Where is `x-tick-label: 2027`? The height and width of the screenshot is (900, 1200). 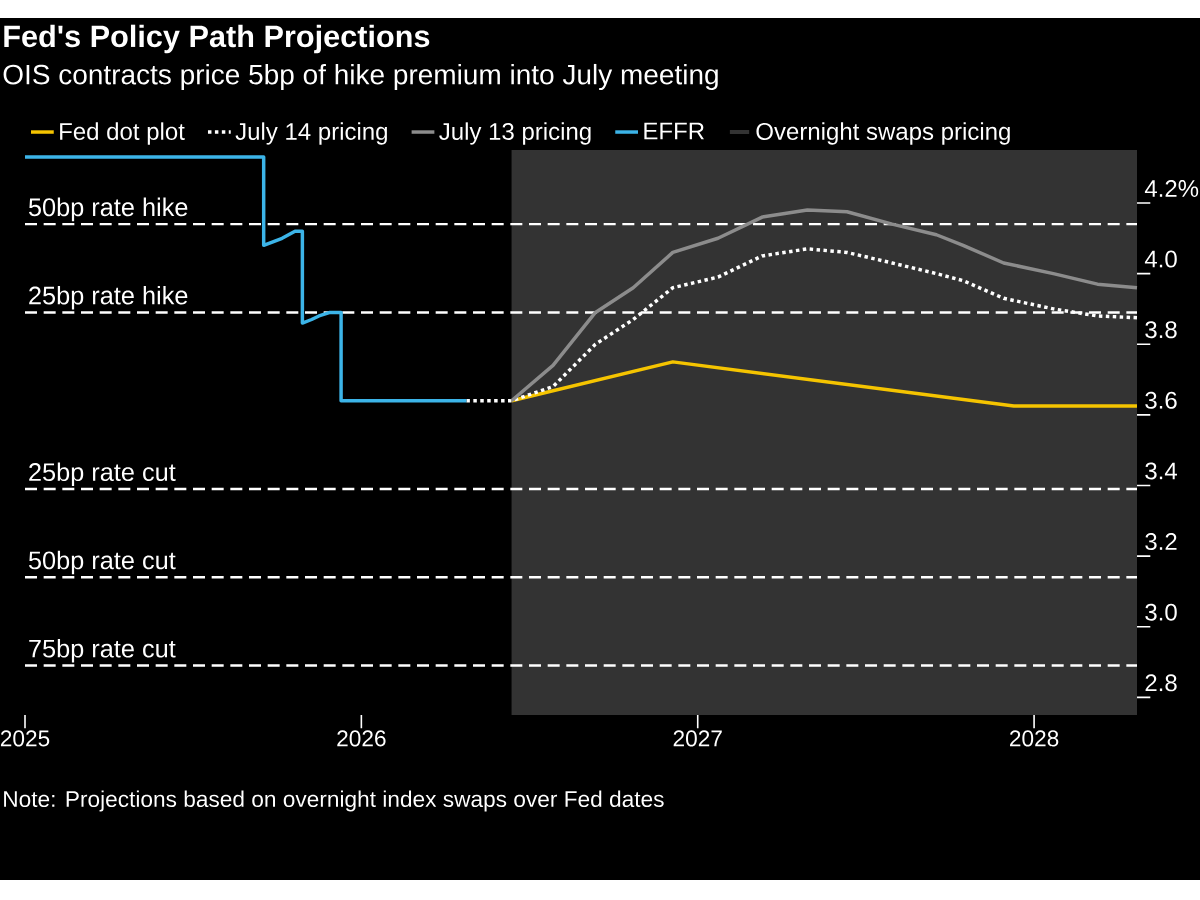 x-tick-label: 2027 is located at coordinates (697, 738).